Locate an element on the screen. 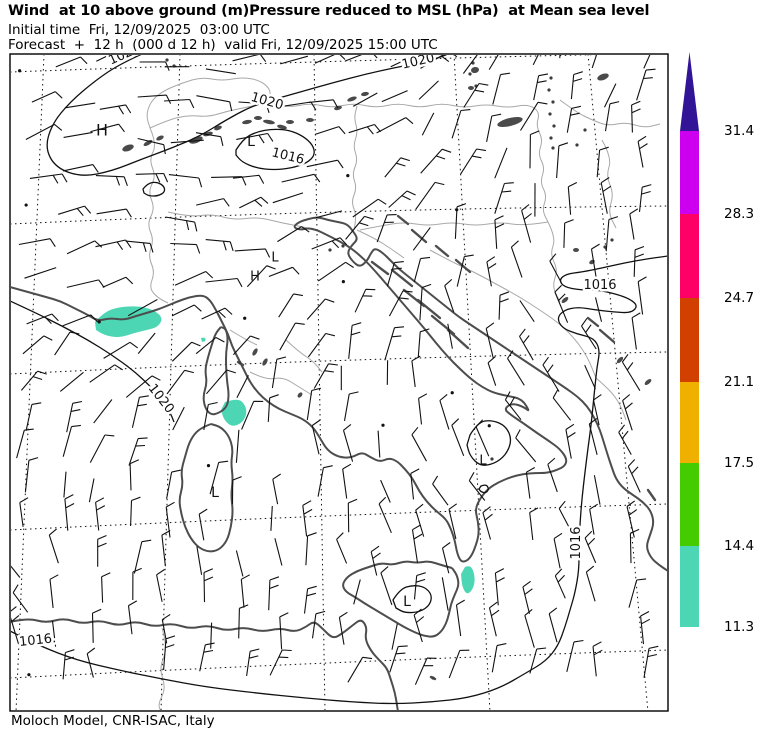 This screenshot has width=760, height=731. colorbar-tick-label: 28.3 is located at coordinates (739, 214).